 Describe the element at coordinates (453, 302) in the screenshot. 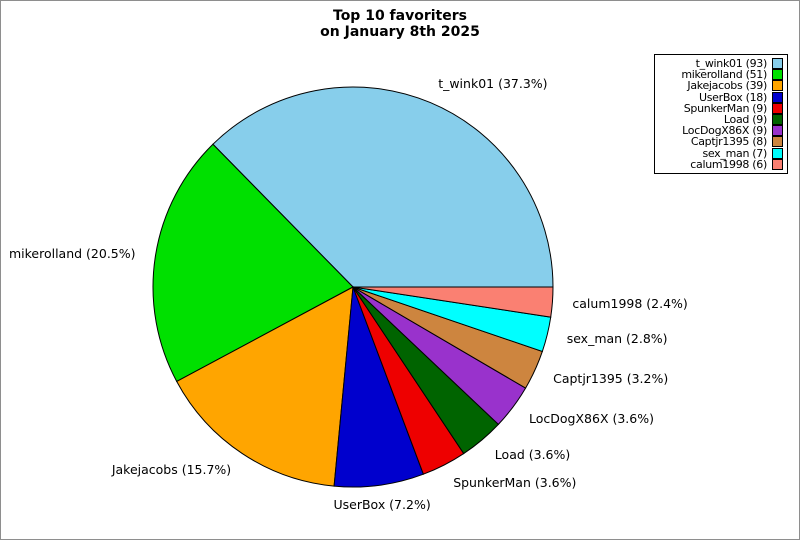

I see `pie-slice-calum1998` at that location.